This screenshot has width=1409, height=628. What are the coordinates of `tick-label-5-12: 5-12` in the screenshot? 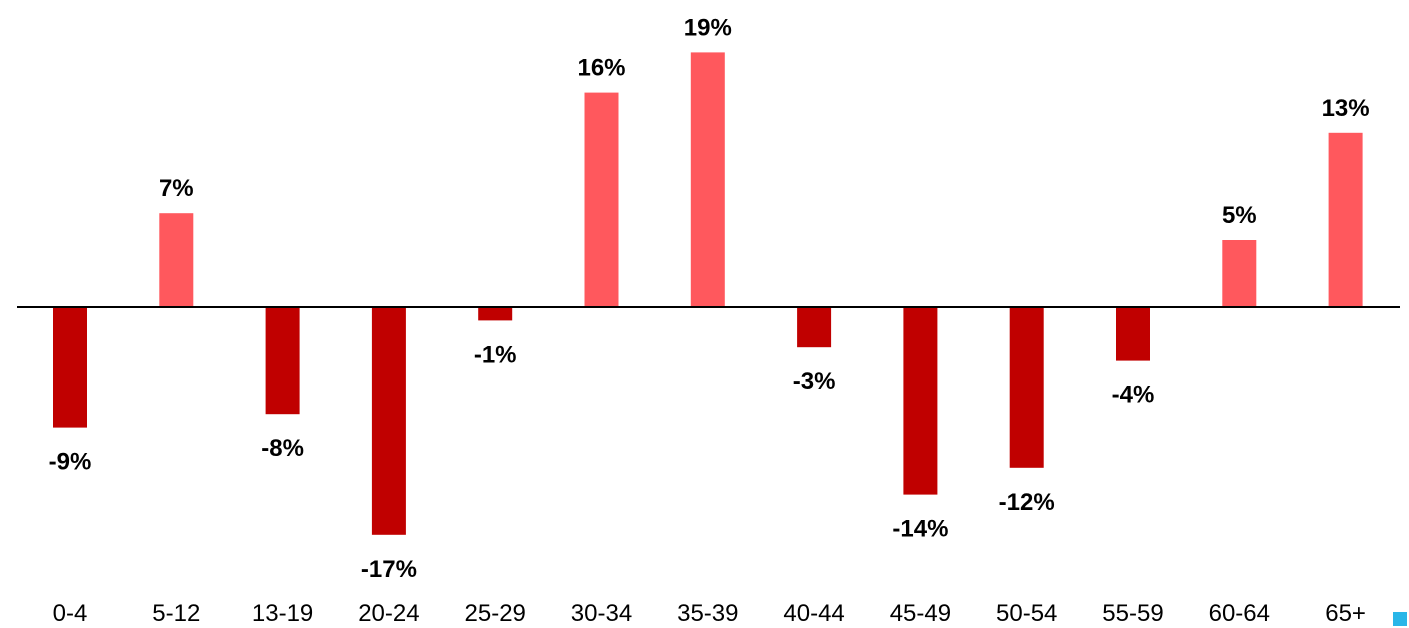 It's located at (176, 613).